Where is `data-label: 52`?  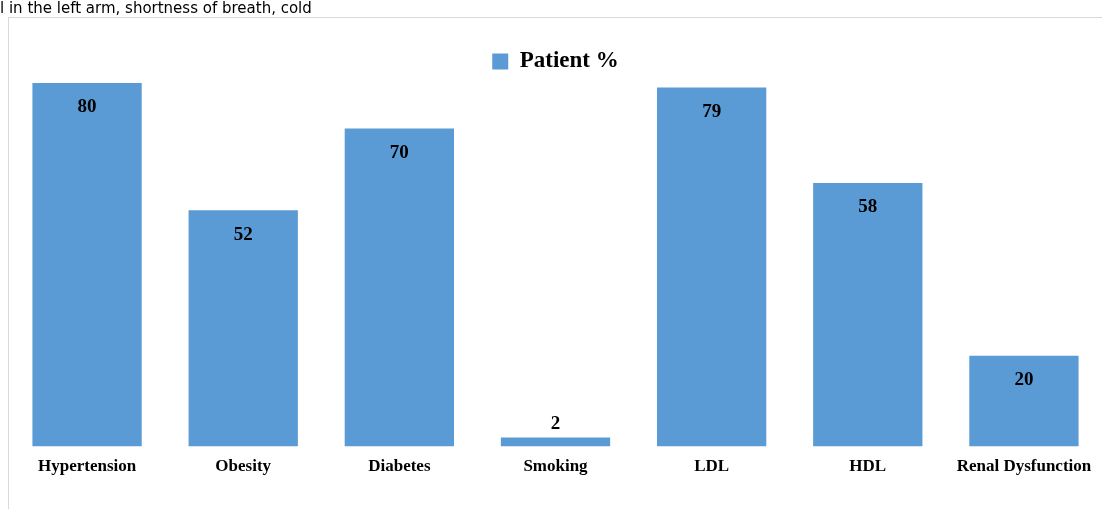 data-label: 52 is located at coordinates (243, 233).